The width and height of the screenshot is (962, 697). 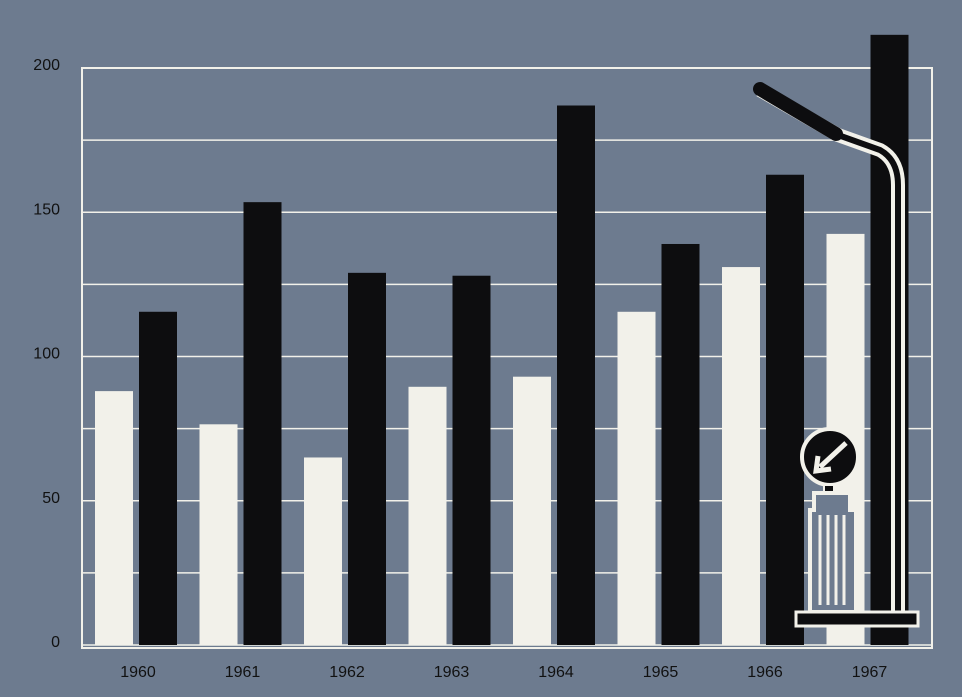 What do you see at coordinates (46, 65) in the screenshot?
I see `y-tick-label: 200` at bounding box center [46, 65].